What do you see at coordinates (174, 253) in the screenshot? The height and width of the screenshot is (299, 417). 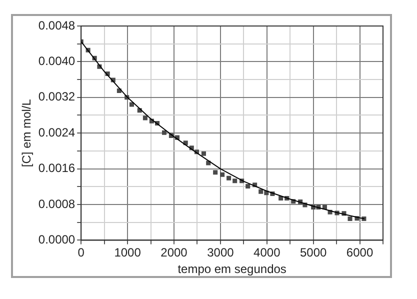 I see `x-tick-label: 2000` at bounding box center [174, 253].